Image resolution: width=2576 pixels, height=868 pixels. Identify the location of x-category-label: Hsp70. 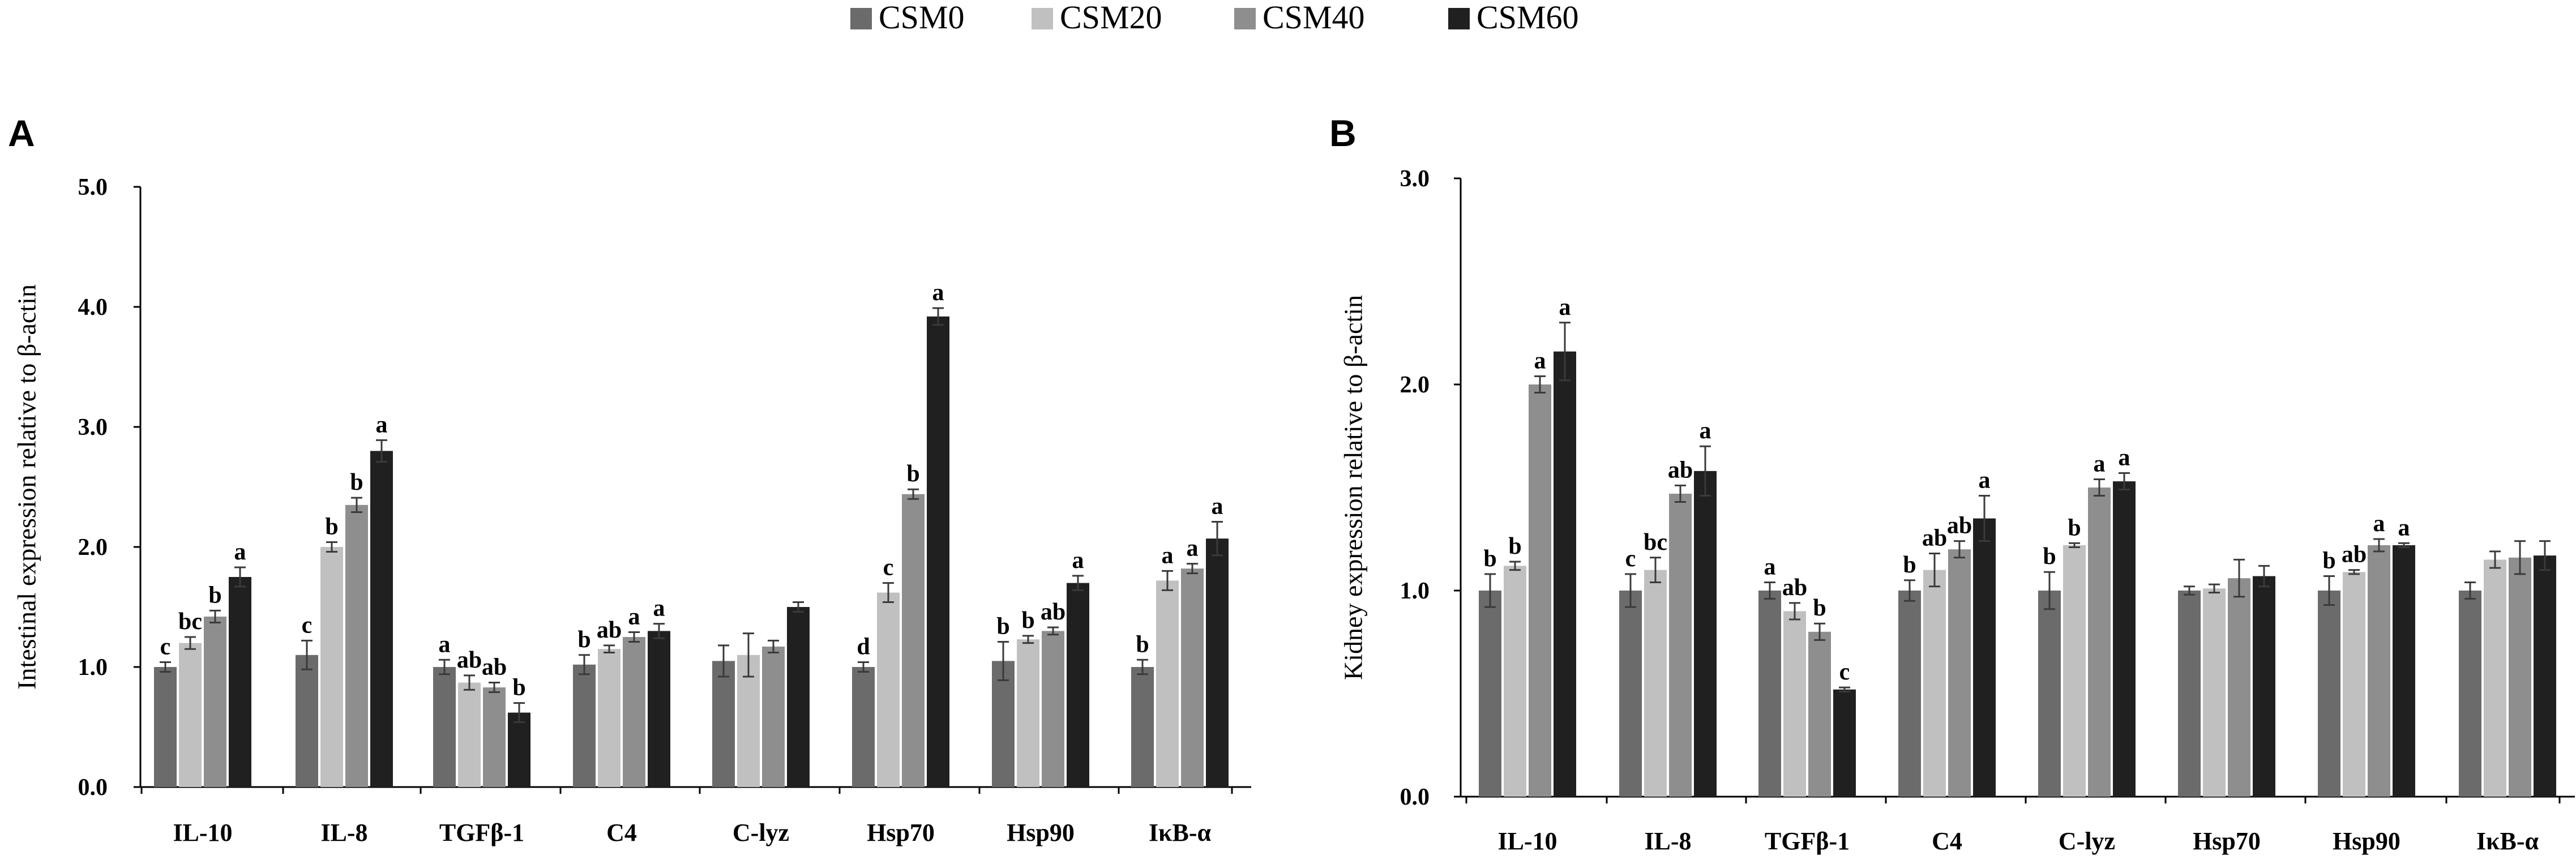
(901, 832).